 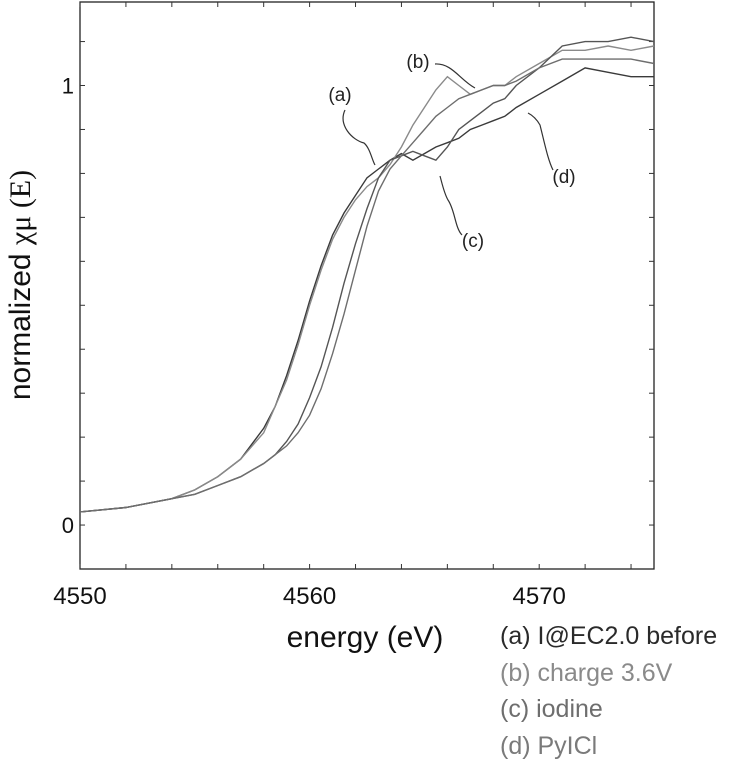 What do you see at coordinates (79, 596) in the screenshot?
I see `x-tick-label: 4550` at bounding box center [79, 596].